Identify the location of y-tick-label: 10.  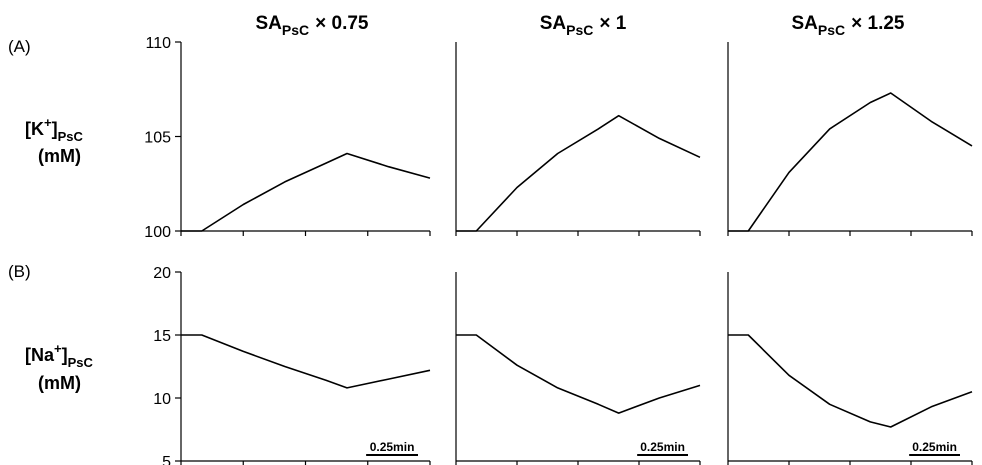
(162, 399).